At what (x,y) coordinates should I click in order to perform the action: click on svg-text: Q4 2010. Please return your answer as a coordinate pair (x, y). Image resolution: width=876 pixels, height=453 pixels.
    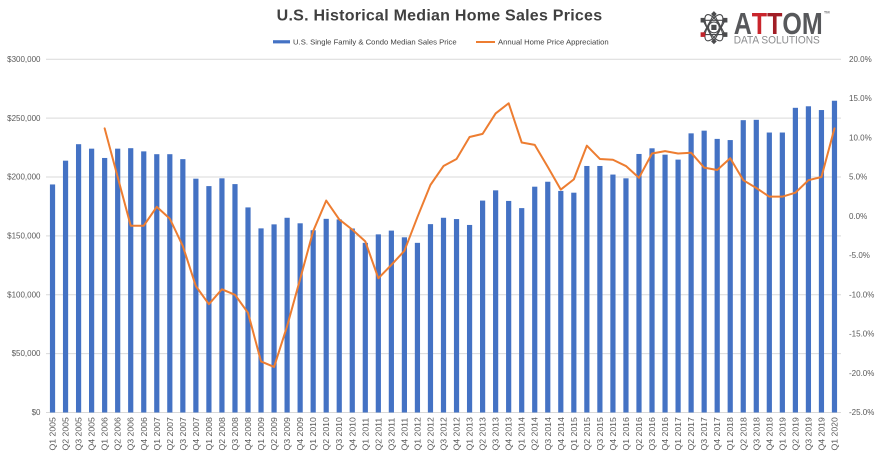
    Looking at the image, I should click on (352, 433).